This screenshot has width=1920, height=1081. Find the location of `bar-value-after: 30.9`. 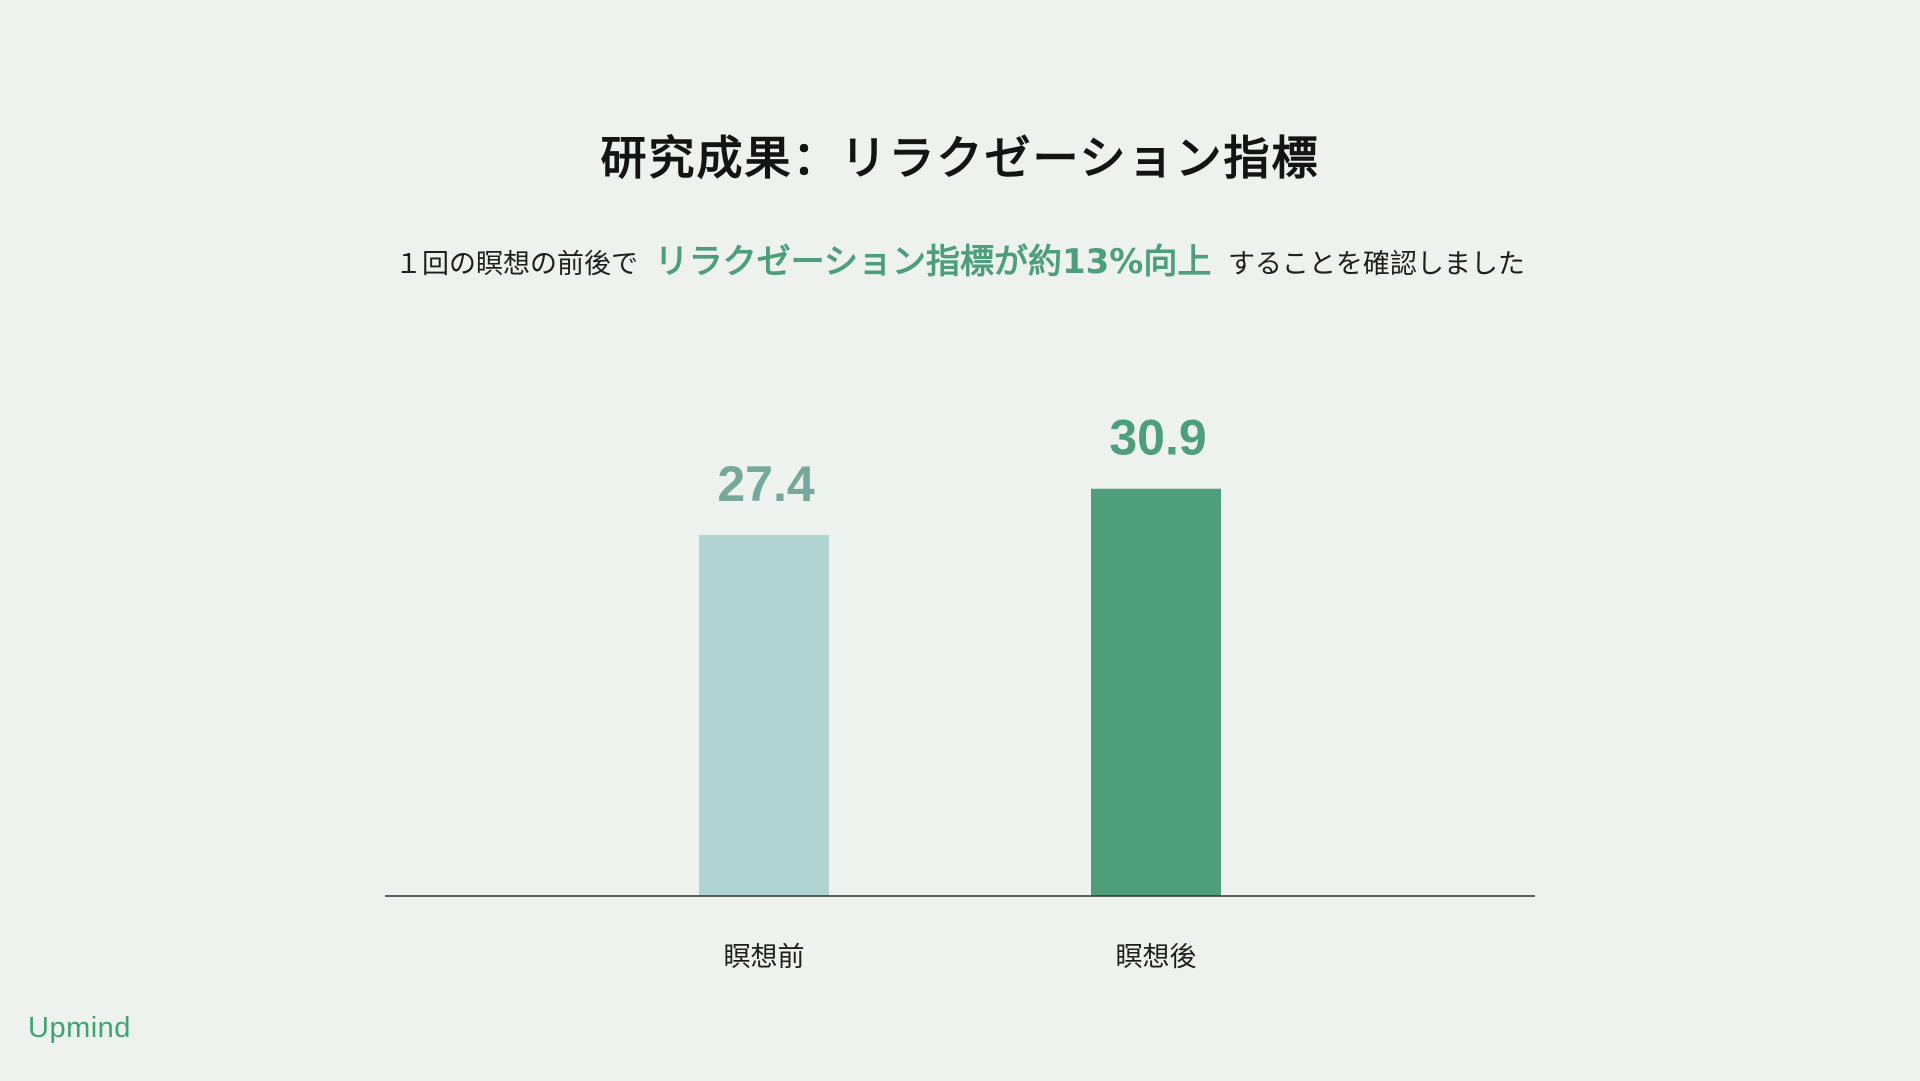

bar-value-after: 30.9 is located at coordinates (1157, 438).